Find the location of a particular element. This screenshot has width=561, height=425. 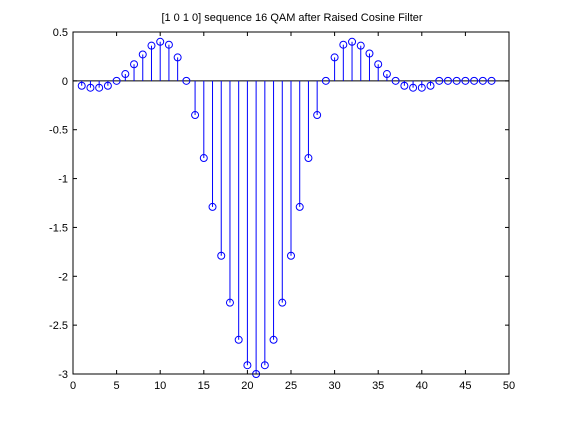

x-tick-label: 30 is located at coordinates (334, 386).